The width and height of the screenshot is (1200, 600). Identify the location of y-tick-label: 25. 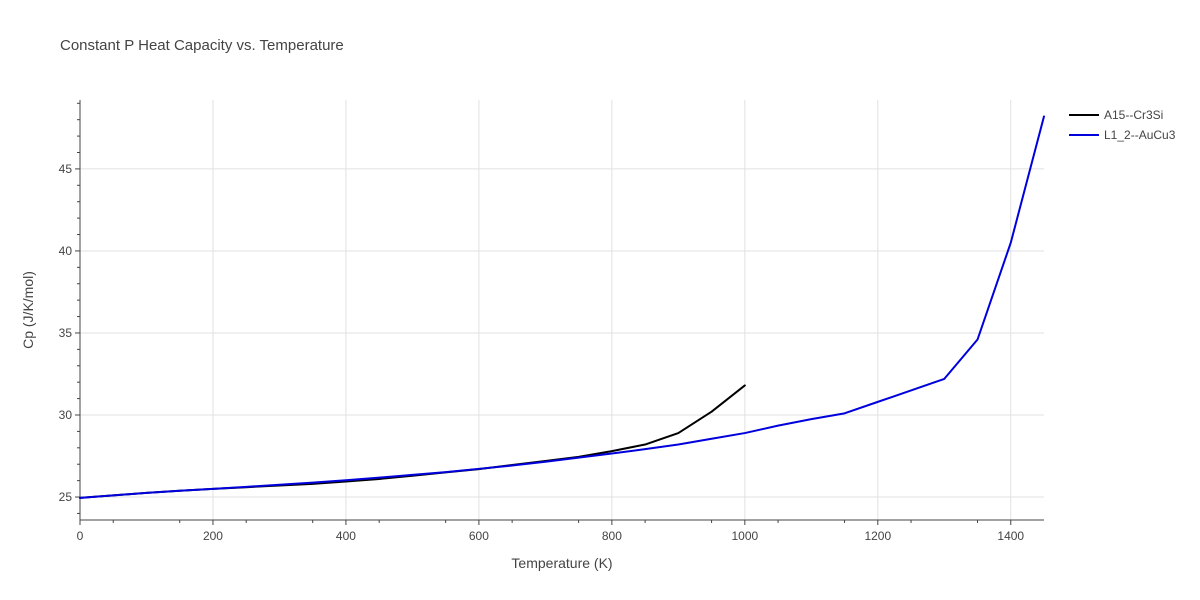
(66, 497).